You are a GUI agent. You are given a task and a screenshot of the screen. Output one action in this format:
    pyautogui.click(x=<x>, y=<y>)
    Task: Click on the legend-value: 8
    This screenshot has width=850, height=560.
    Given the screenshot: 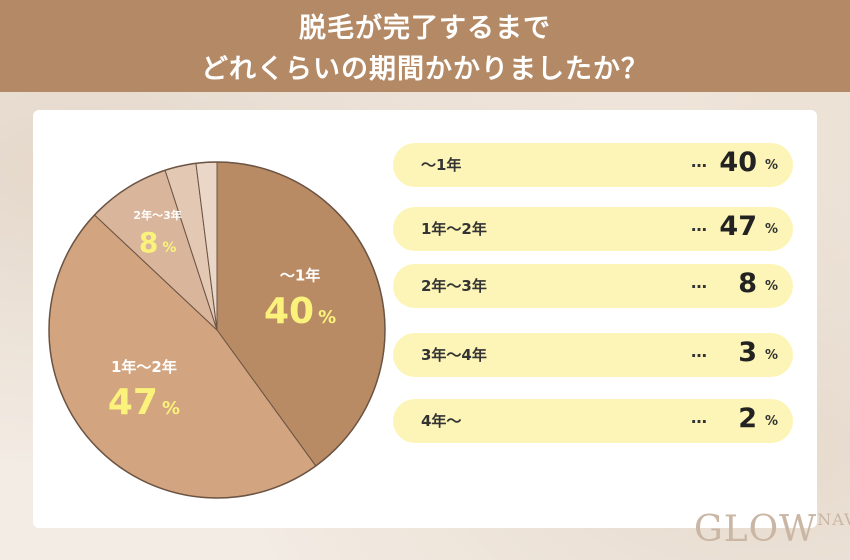 What is the action you would take?
    pyautogui.click(x=747, y=283)
    